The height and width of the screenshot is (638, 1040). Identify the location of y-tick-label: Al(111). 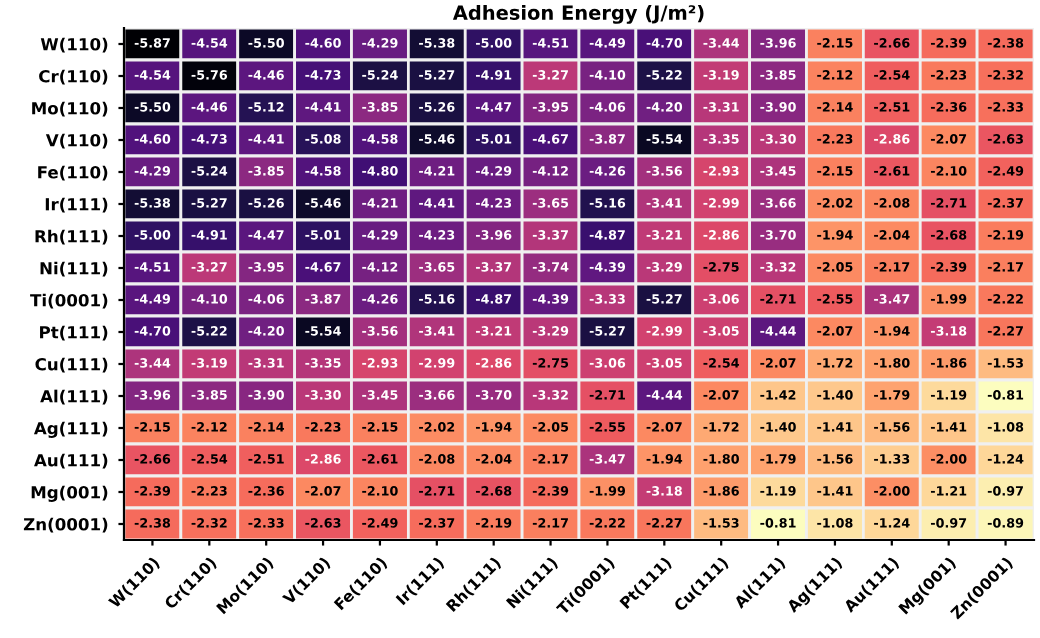
(74, 397).